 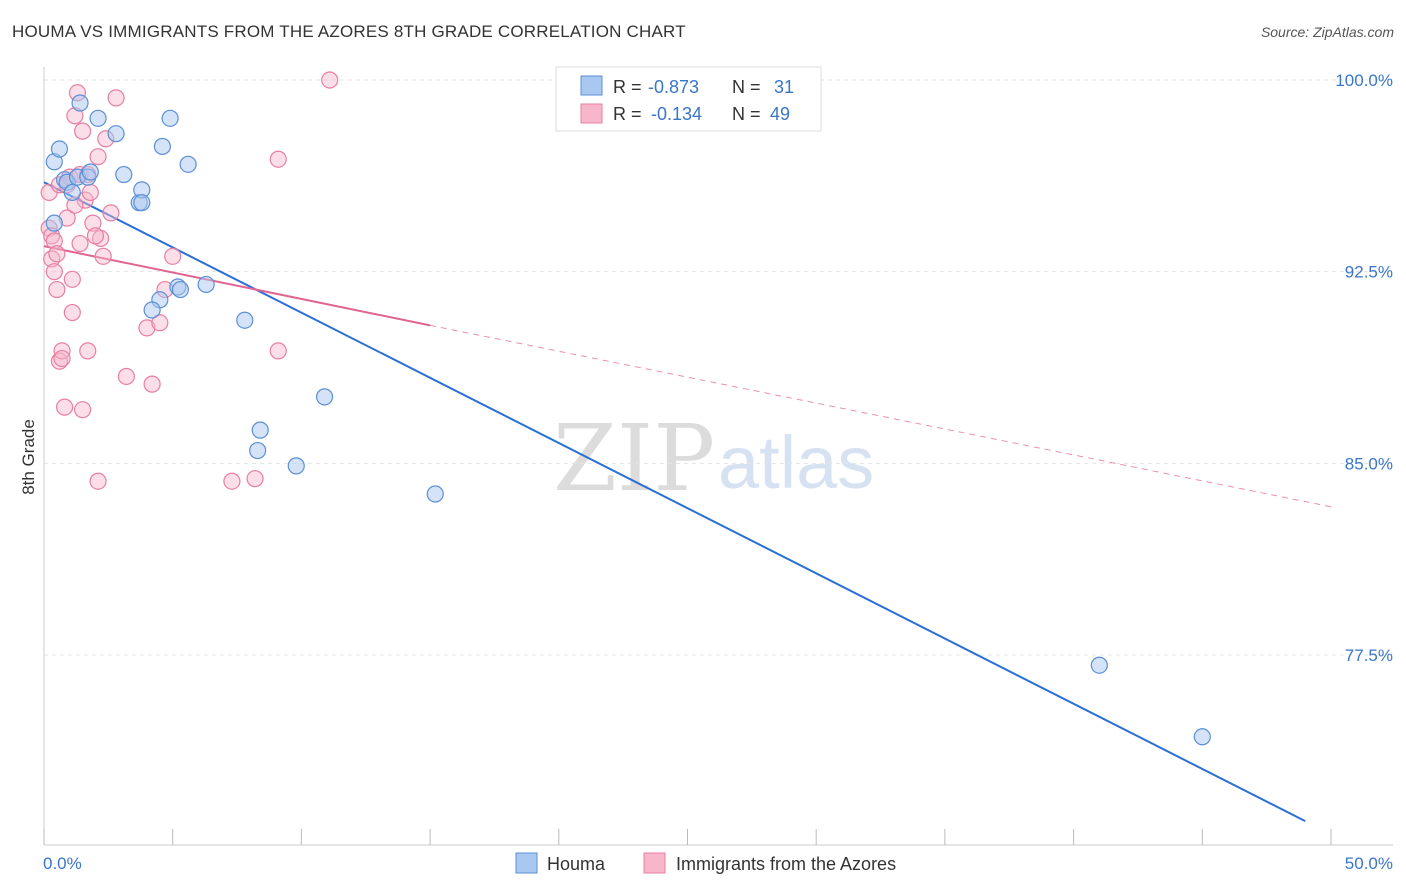 What do you see at coordinates (591, 85) in the screenshot?
I see `legend-swatch-houma` at bounding box center [591, 85].